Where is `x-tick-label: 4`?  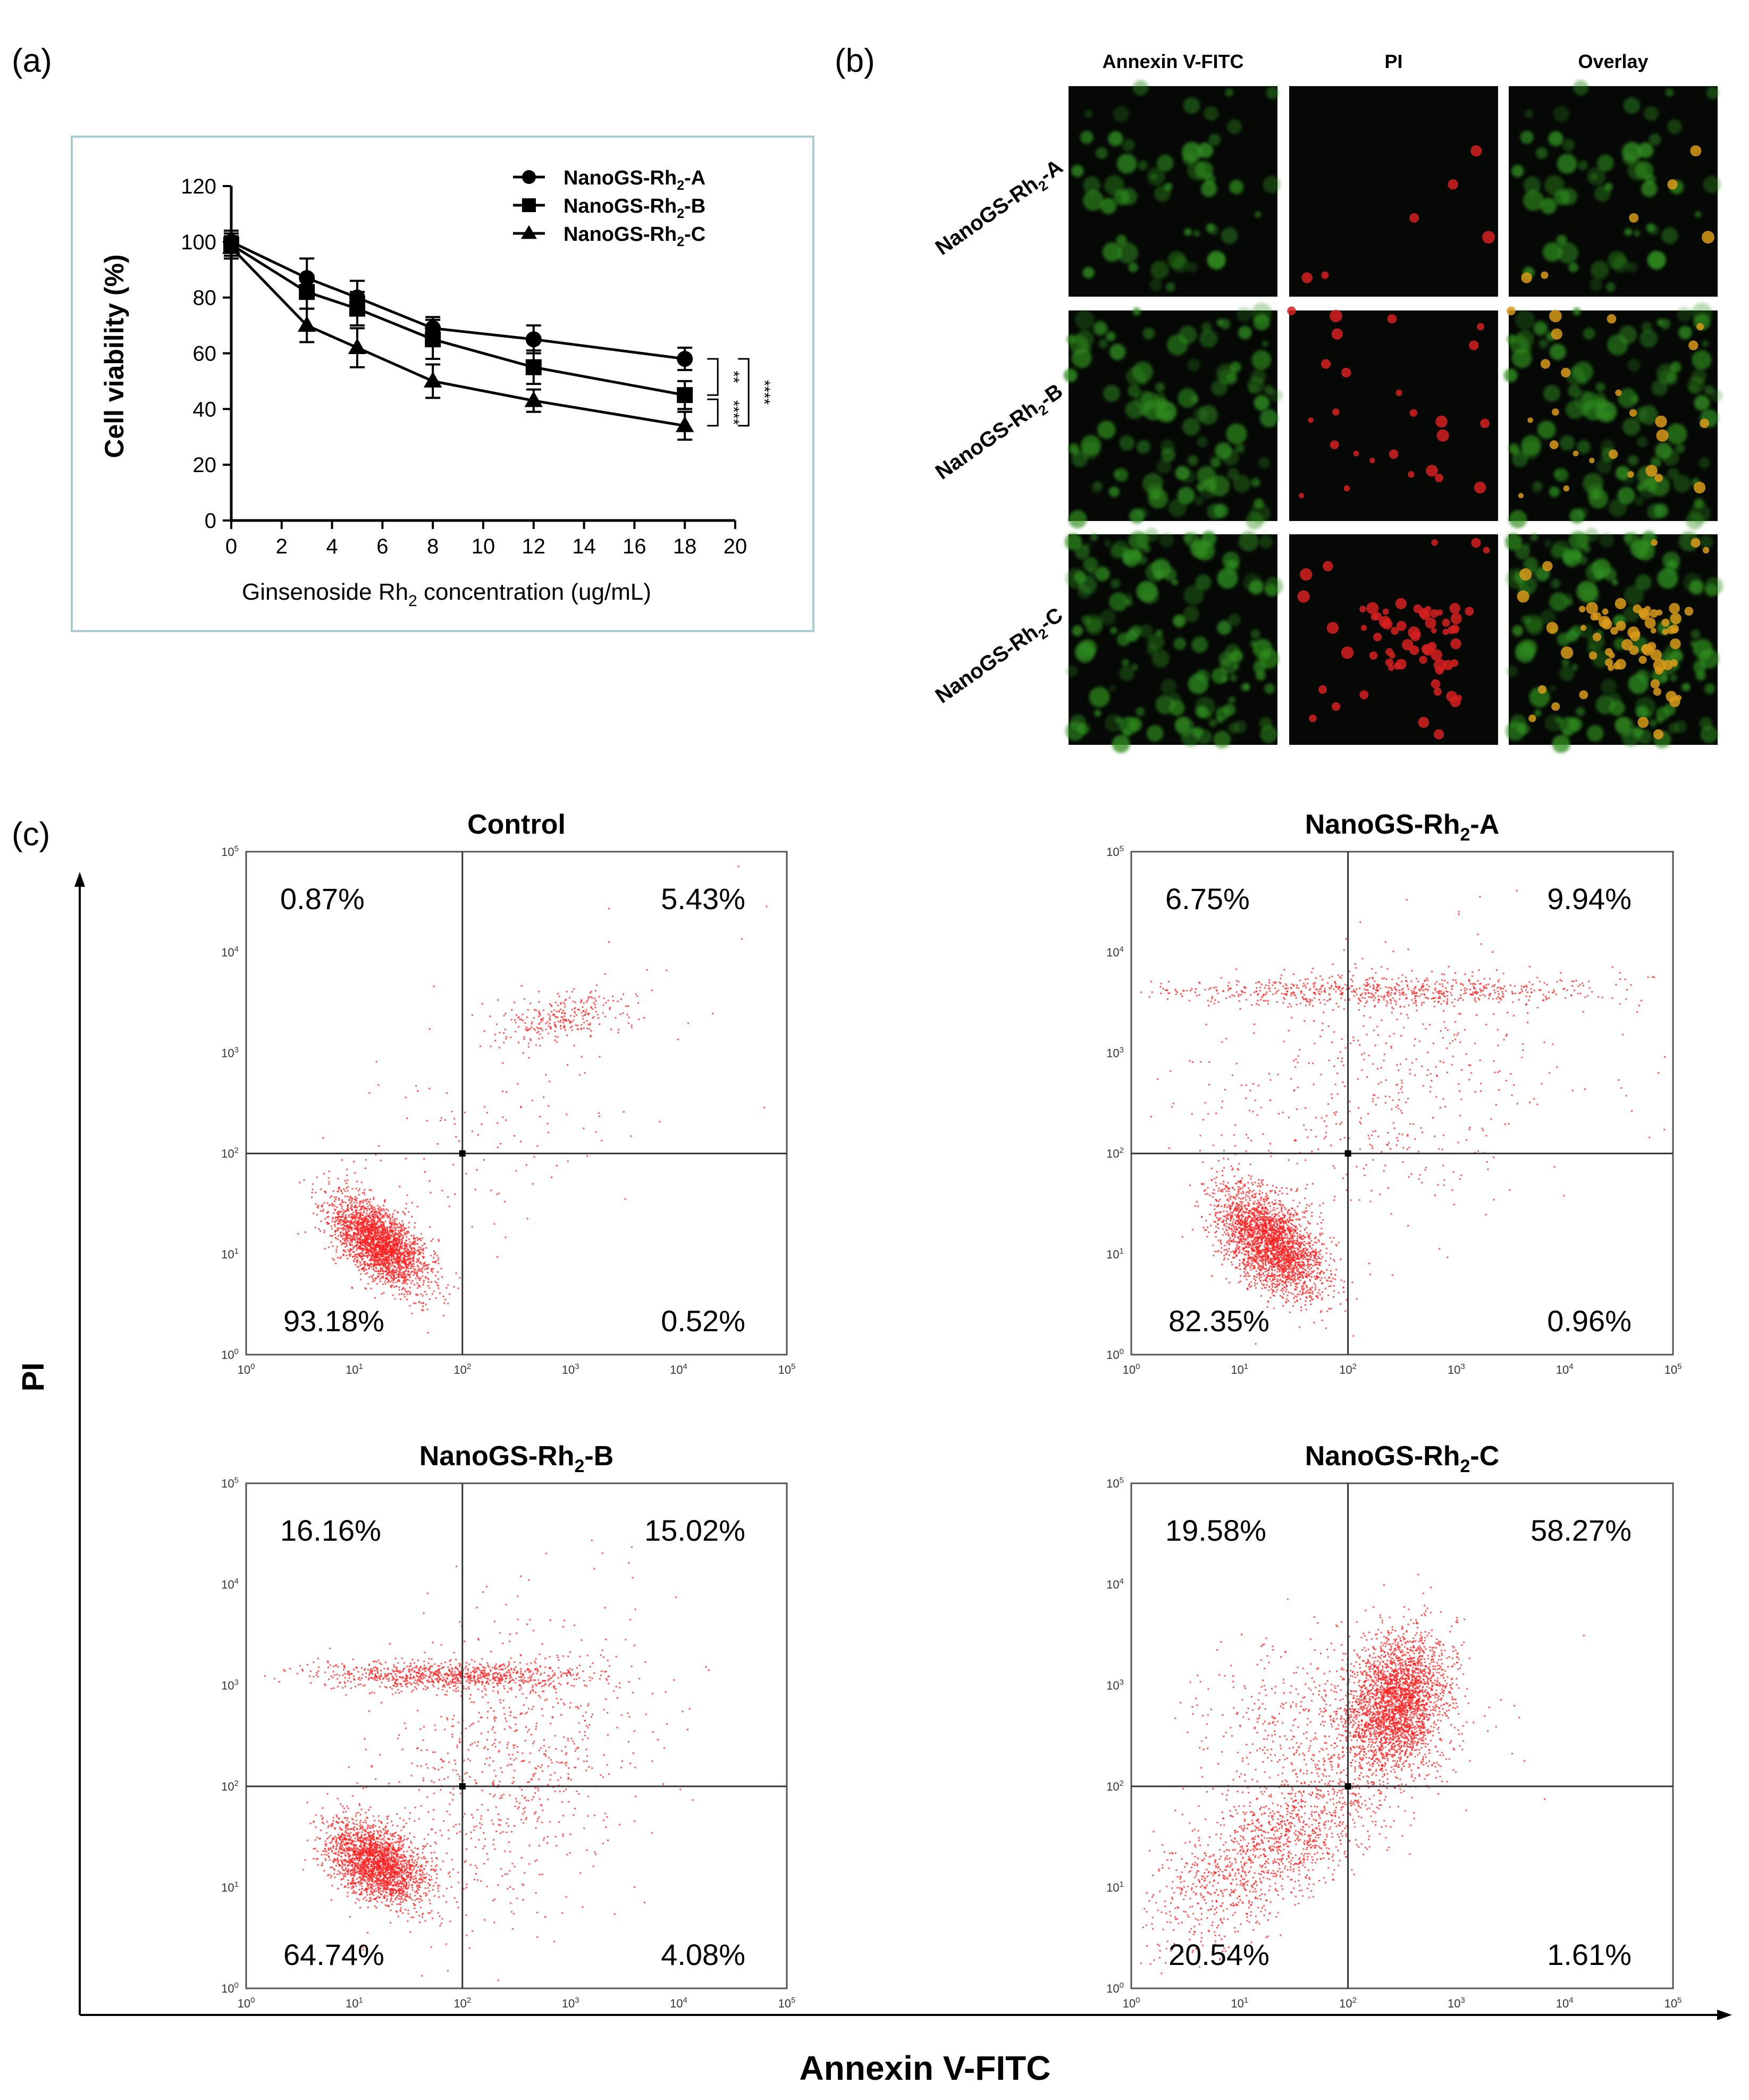
x-tick-label: 4 is located at coordinates (332, 546).